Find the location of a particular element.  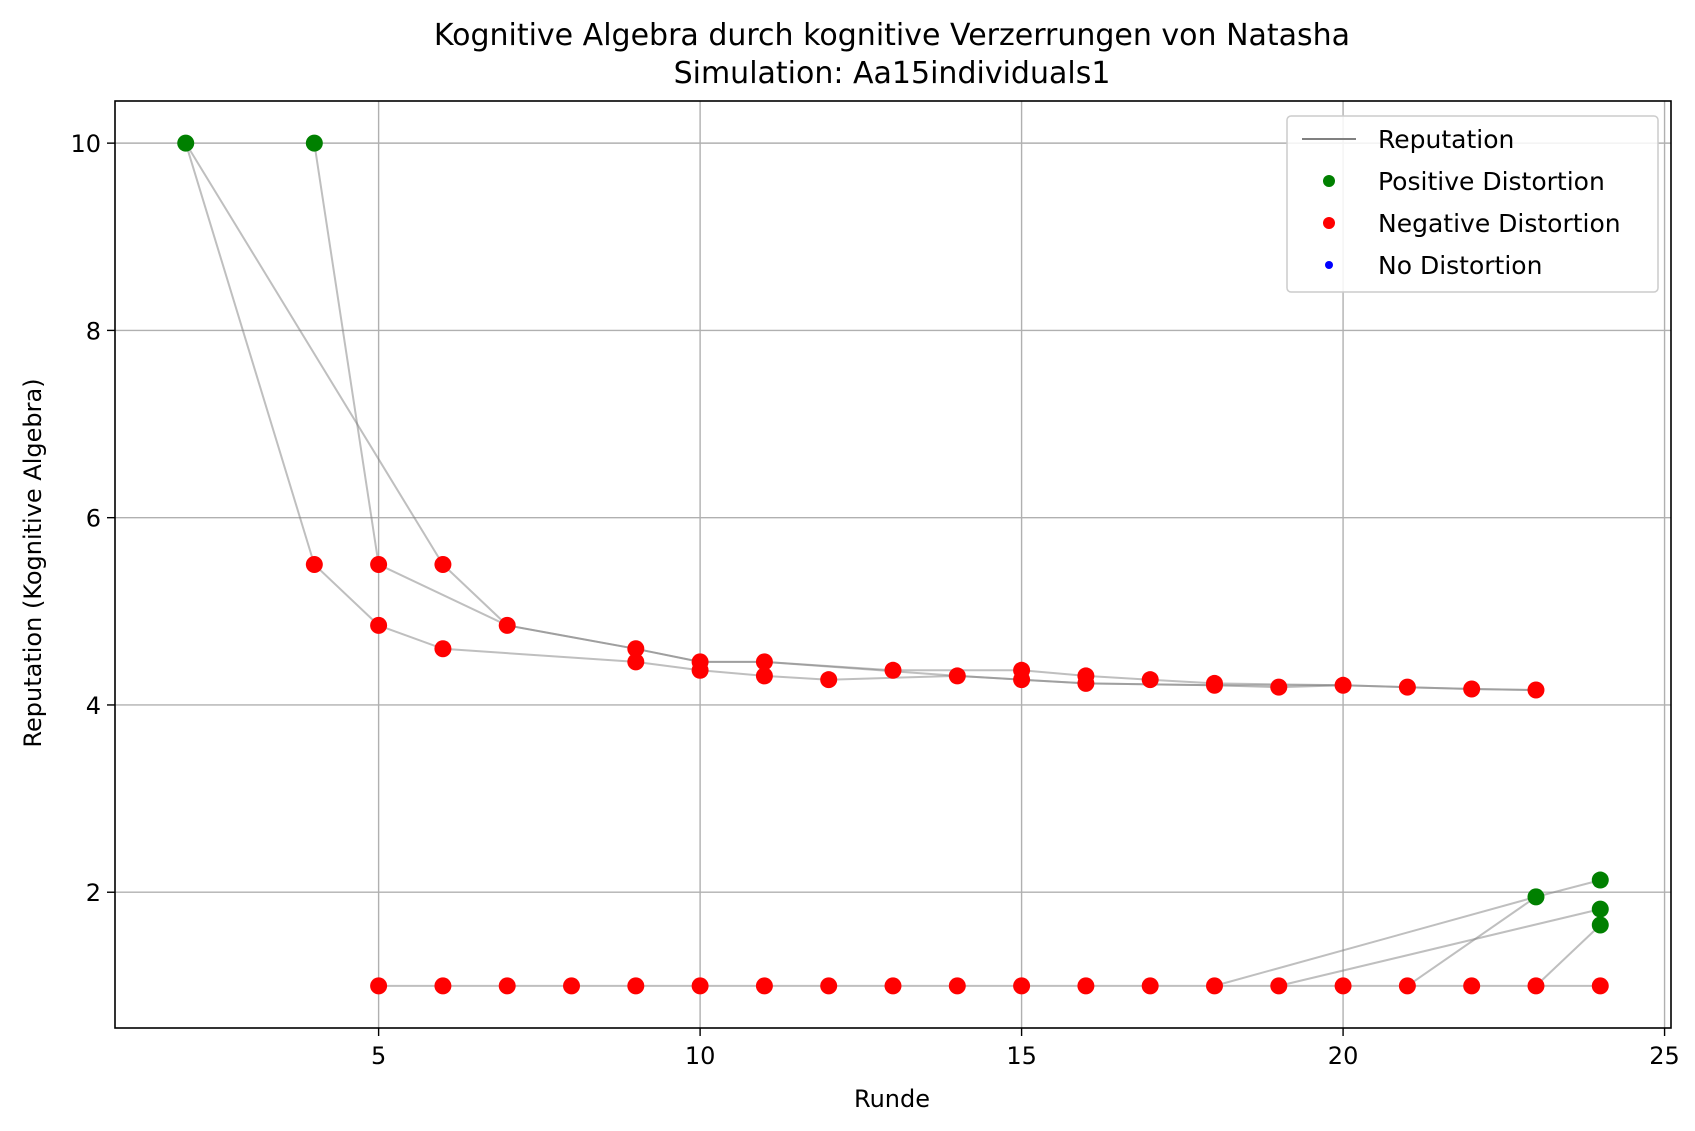

legend-label-none: No Distortion is located at coordinates (1460, 265).